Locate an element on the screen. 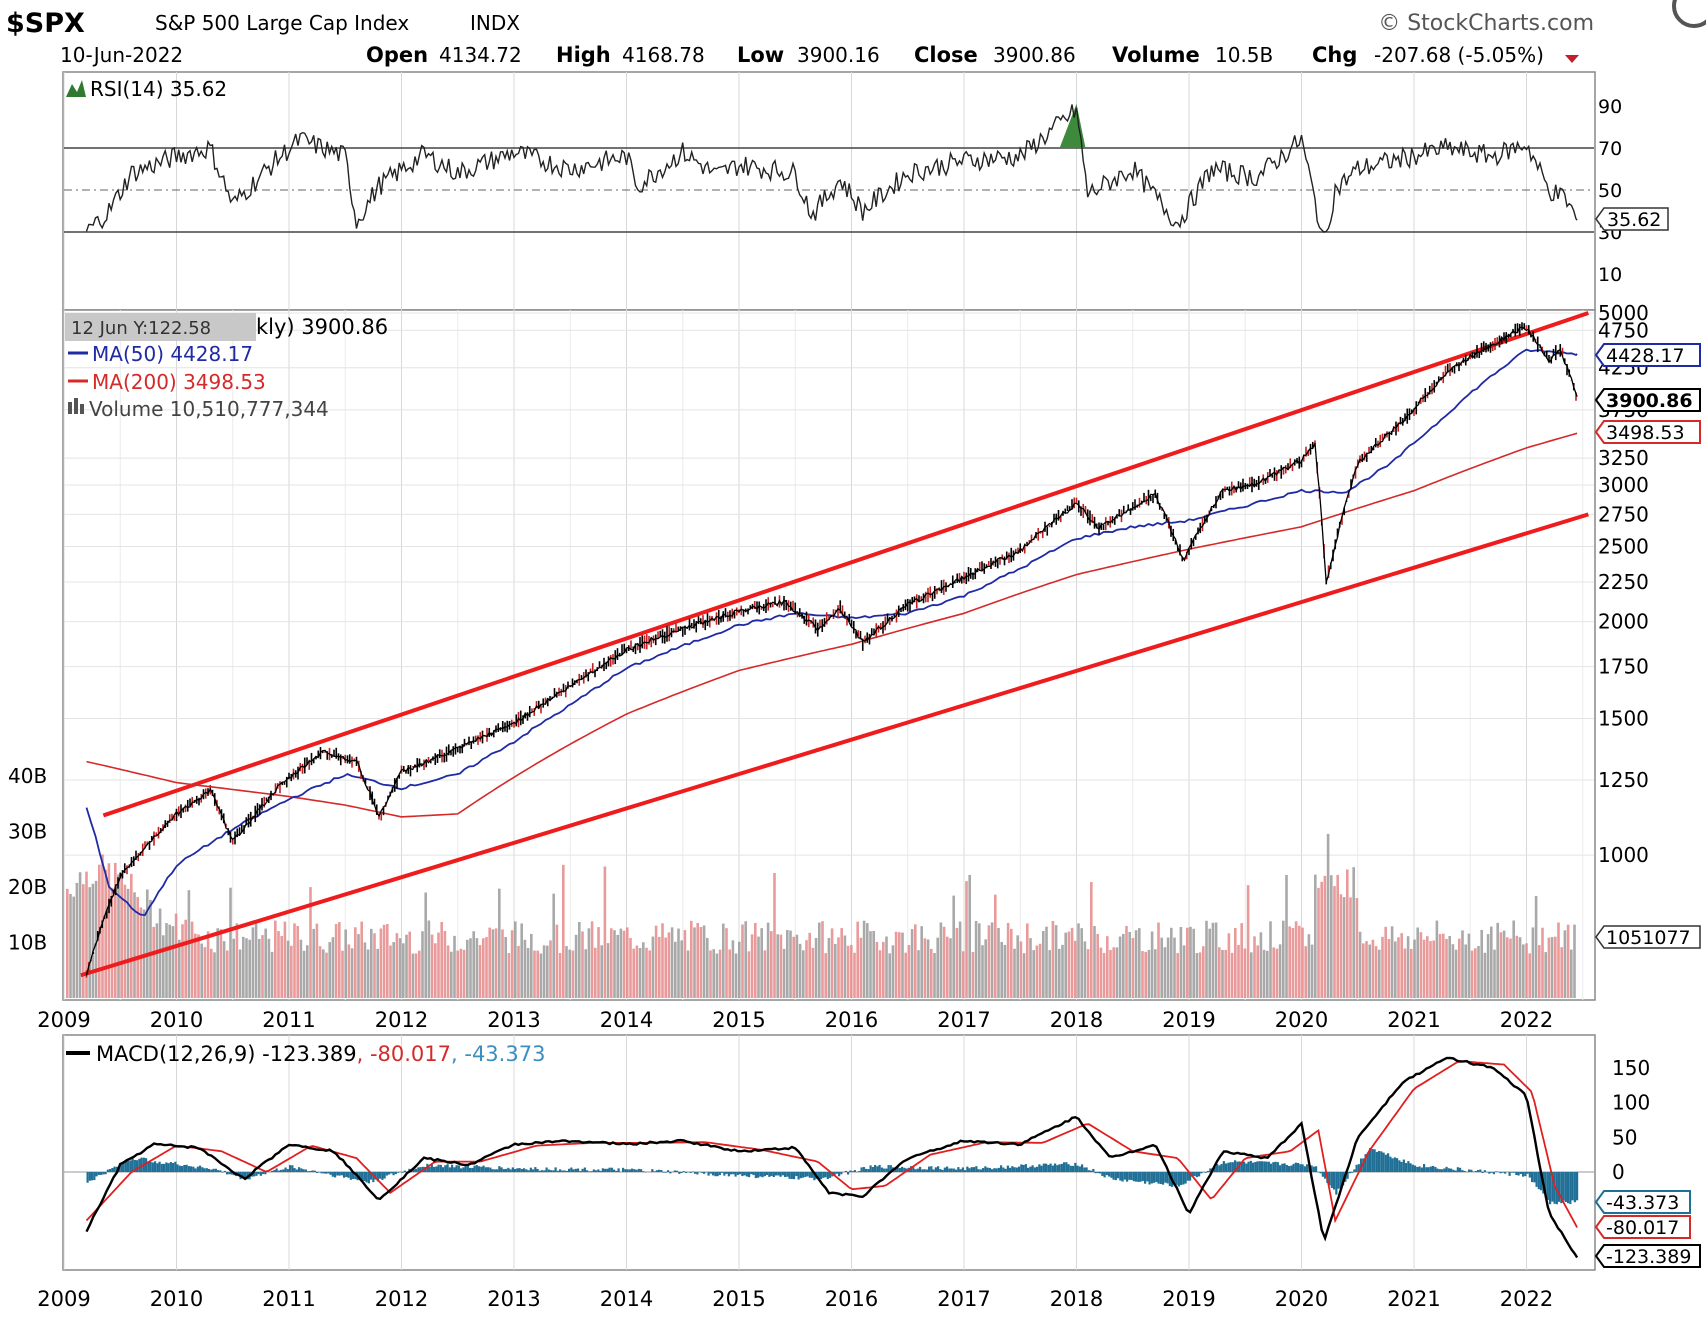 The height and width of the screenshot is (1318, 1706). x-tick-label: 2019 is located at coordinates (1188, 1020).